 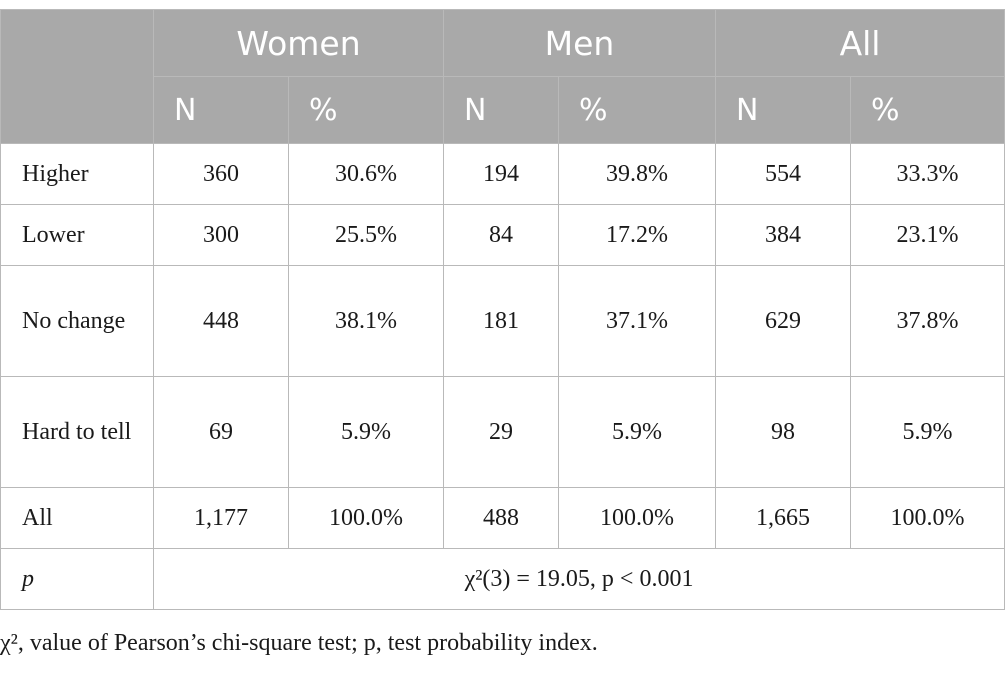 I want to click on table-cell: 98, so click(x=783, y=432).